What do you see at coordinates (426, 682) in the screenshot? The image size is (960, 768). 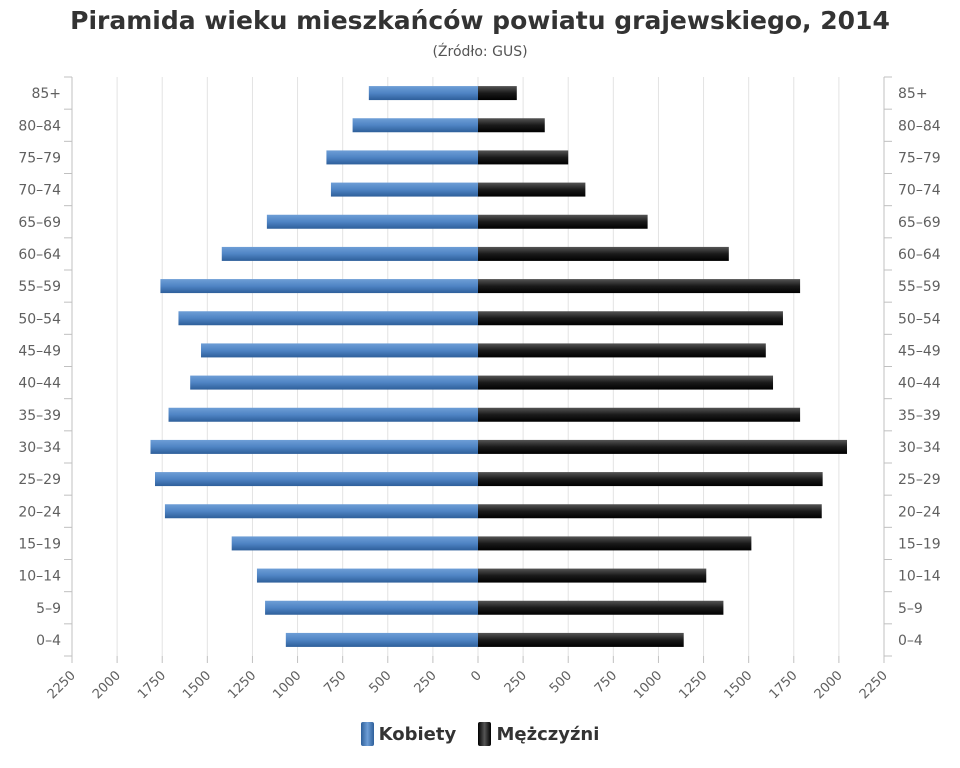 I see `x-tick-label-8: 250` at bounding box center [426, 682].